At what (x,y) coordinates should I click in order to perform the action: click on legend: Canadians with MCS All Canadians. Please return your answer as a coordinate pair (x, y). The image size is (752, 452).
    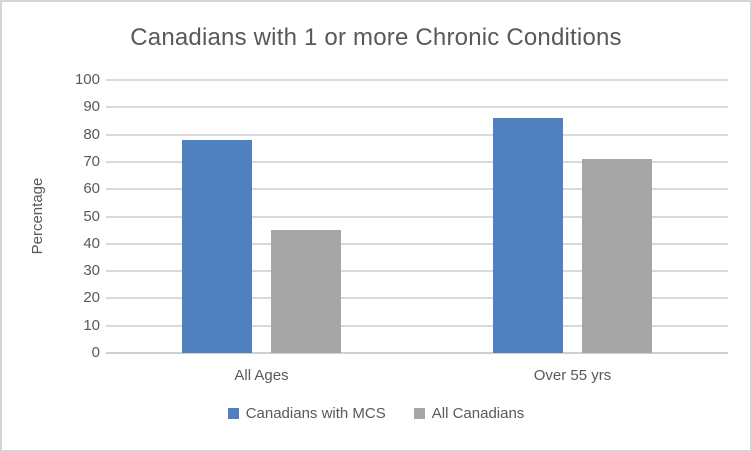
    Looking at the image, I should click on (376, 413).